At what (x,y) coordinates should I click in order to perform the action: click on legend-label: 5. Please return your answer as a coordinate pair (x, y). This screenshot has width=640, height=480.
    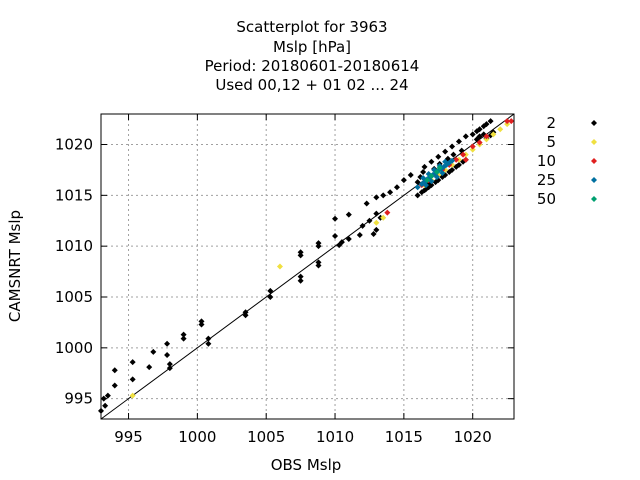
    Looking at the image, I should click on (551, 142).